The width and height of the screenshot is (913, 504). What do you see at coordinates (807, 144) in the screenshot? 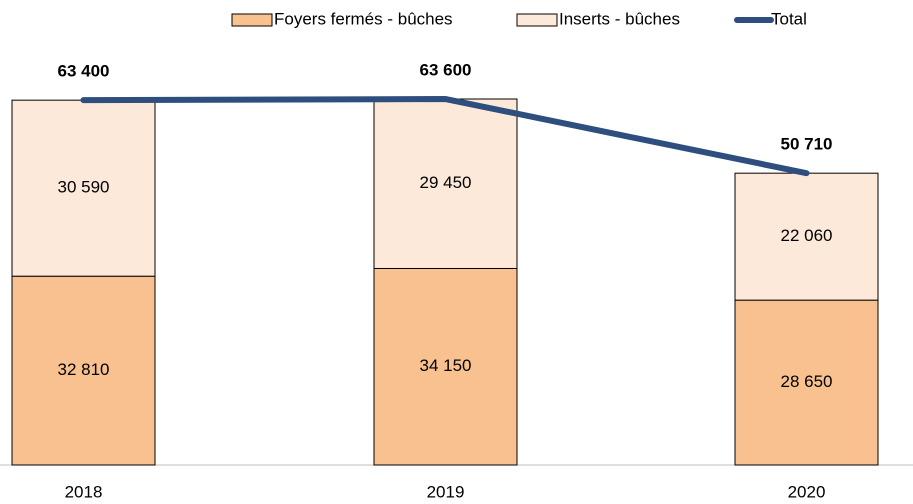
I see `total-label: 50 710` at bounding box center [807, 144].